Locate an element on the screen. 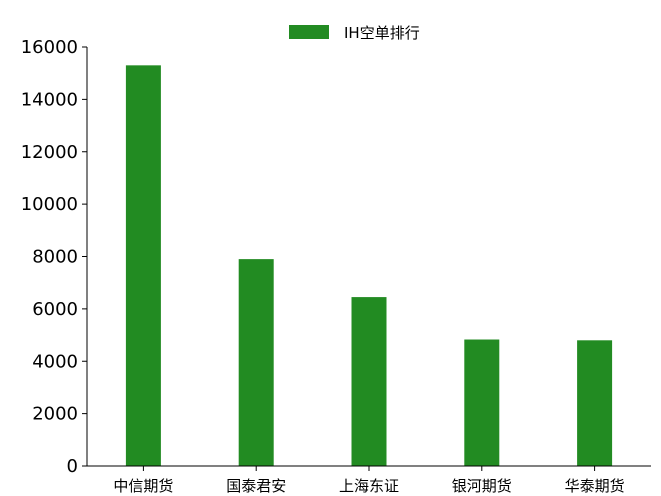  x-tick-label: 银河期货 is located at coordinates (482, 486).